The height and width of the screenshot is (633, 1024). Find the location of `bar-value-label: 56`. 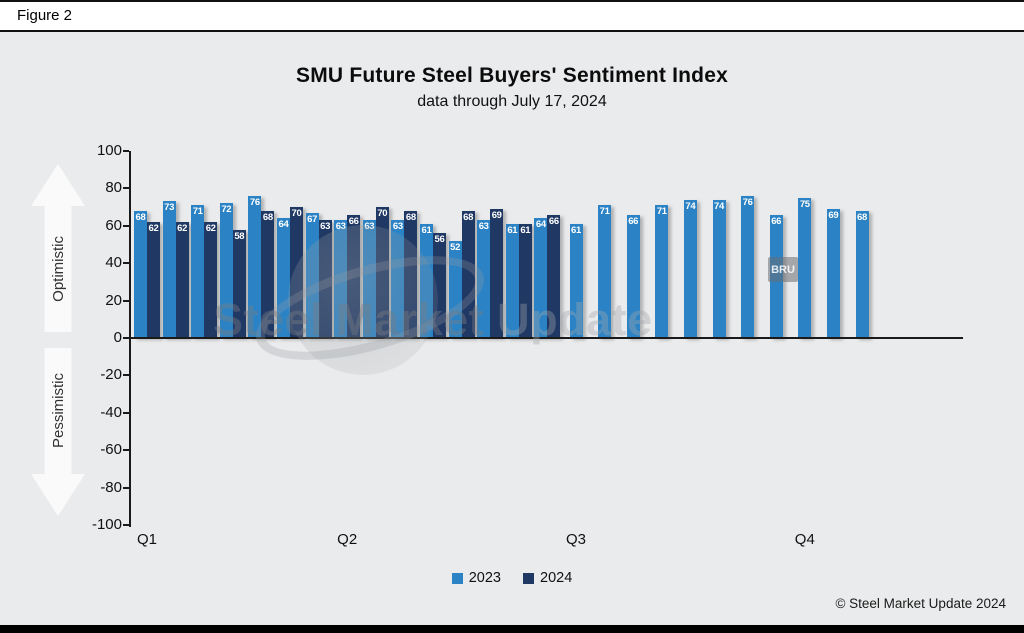

bar-value-label: 56 is located at coordinates (439, 240).